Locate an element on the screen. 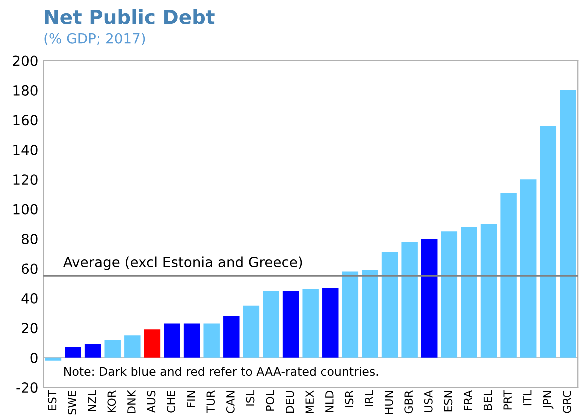  y-tick-label: 60 is located at coordinates (30, 269).